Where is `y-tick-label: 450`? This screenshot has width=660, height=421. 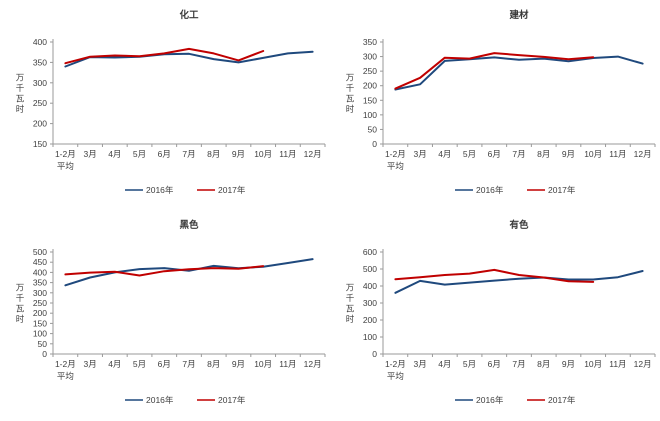
y-tick-label: 450 is located at coordinates (40, 262).